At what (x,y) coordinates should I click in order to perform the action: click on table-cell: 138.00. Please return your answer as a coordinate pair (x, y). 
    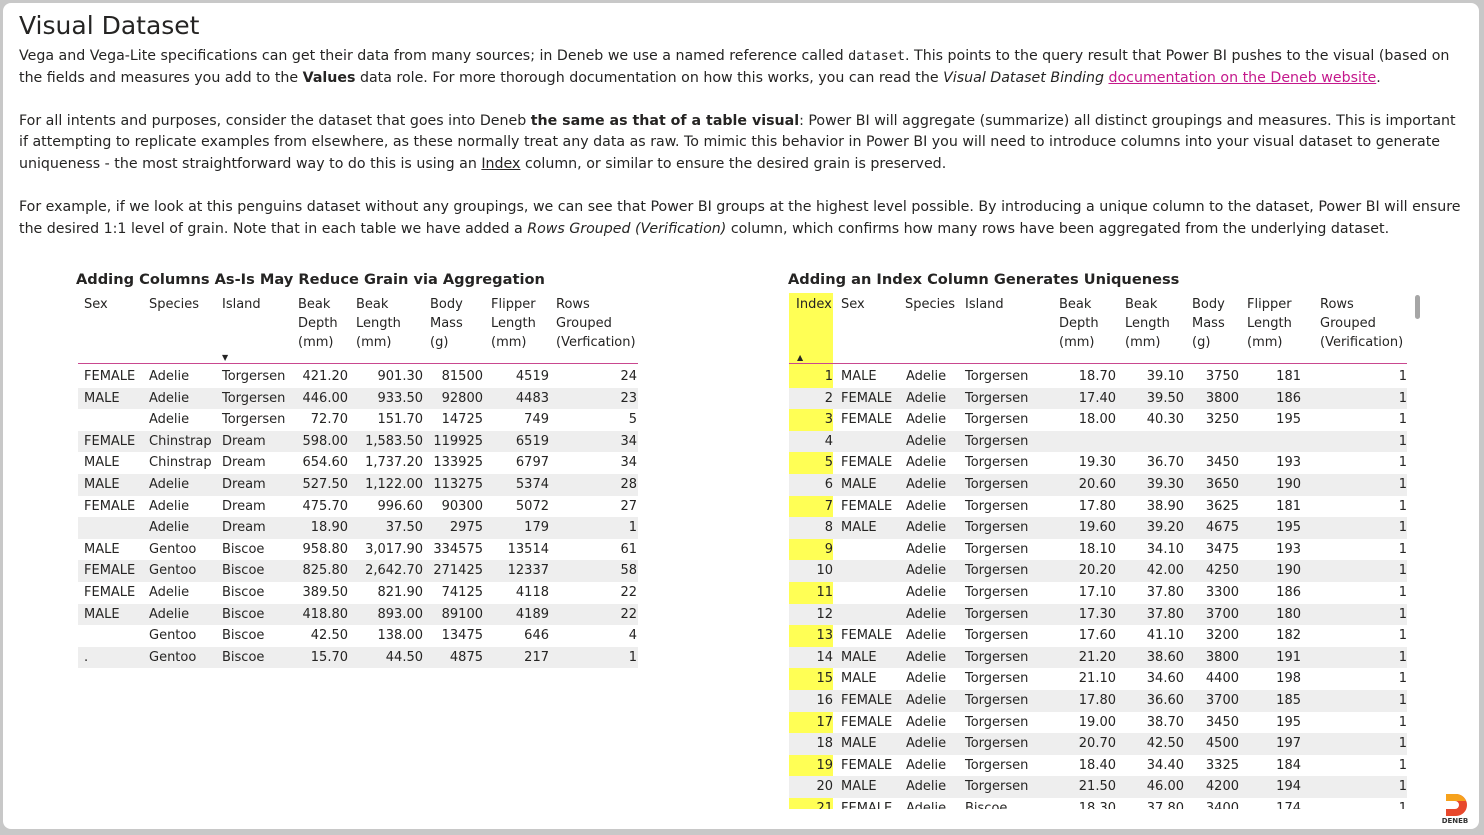
    Looking at the image, I should click on (400, 636).